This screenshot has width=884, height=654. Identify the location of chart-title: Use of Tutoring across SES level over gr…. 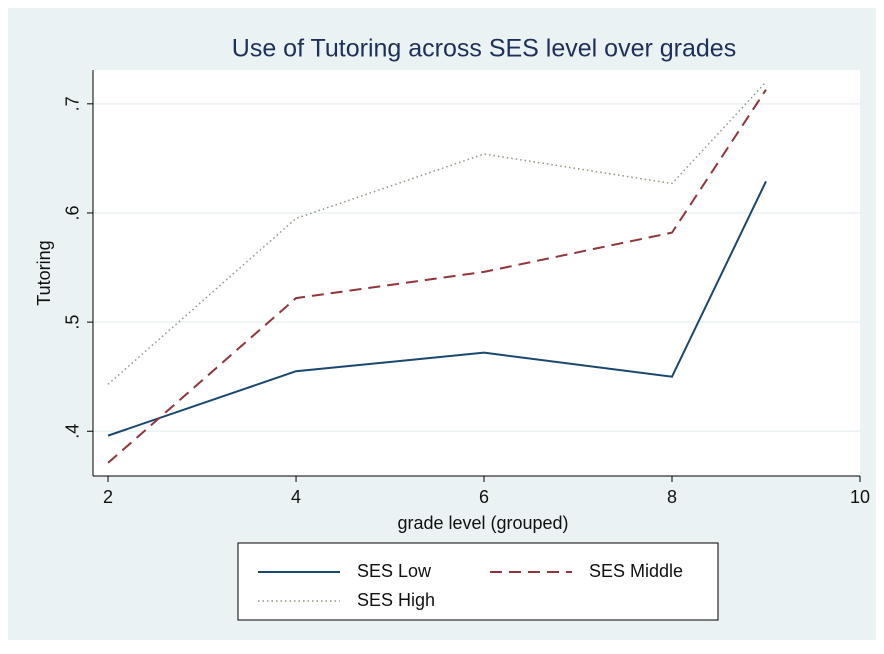
(484, 49).